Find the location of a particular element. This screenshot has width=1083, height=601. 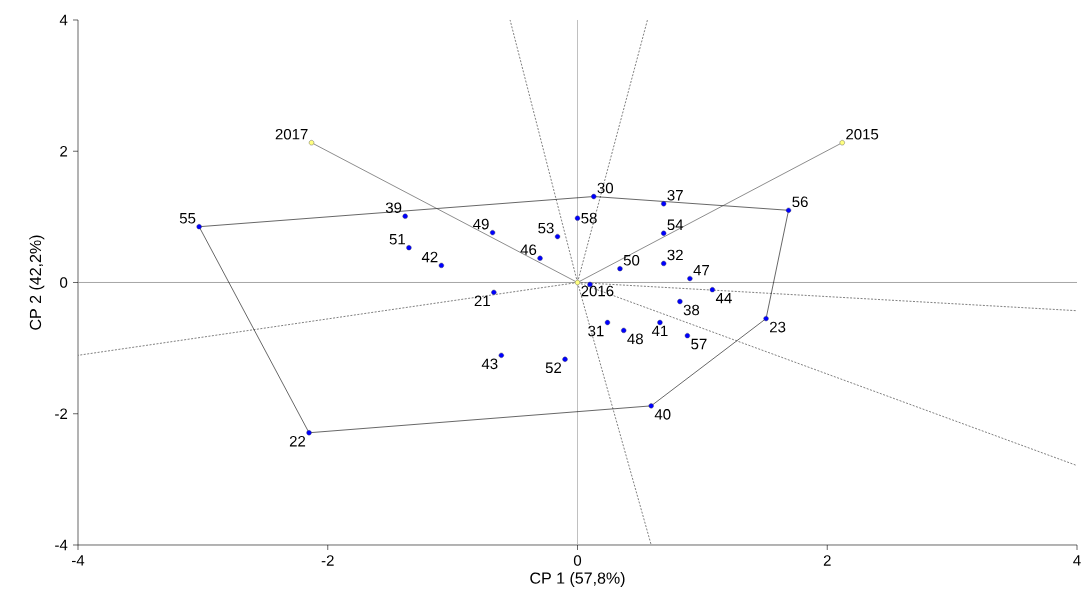

annotation: 52 is located at coordinates (553, 368).